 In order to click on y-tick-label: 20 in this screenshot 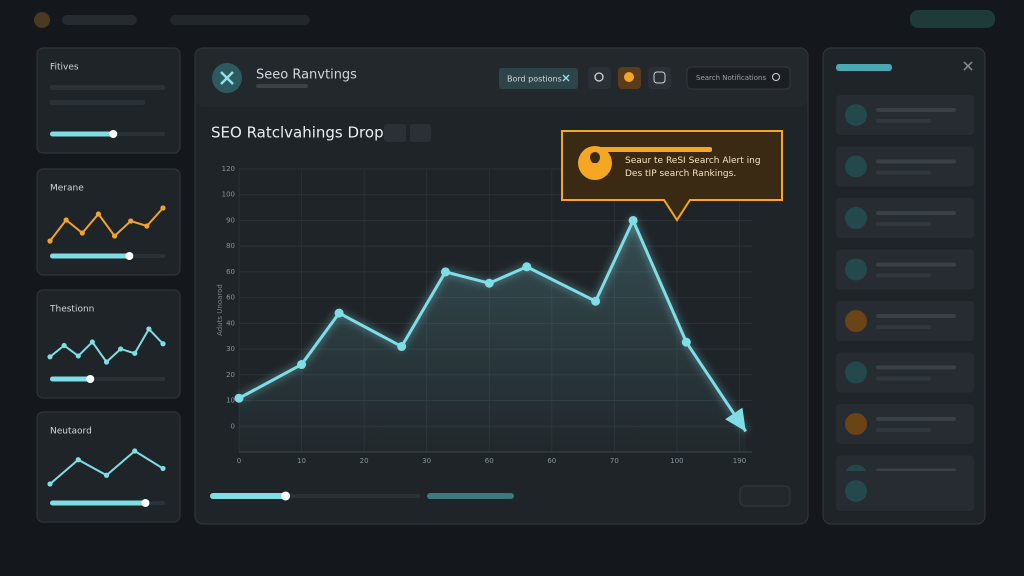, I will do `click(230, 375)`.